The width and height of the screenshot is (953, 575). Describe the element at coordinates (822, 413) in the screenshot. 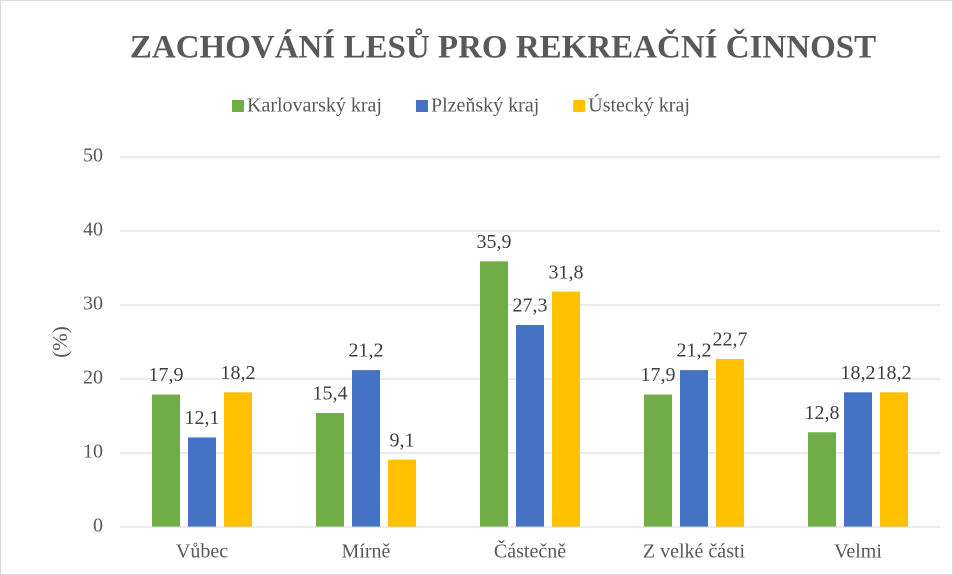

I see `data-label: 12,8` at that location.